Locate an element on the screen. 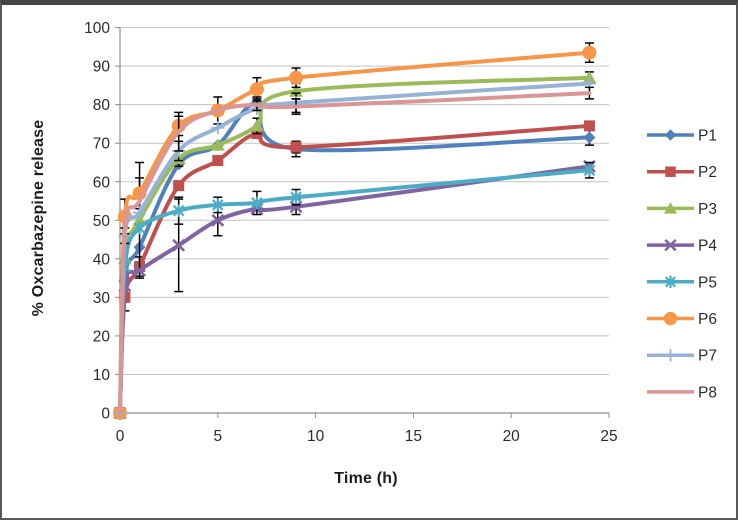  legend-label: P6 is located at coordinates (707, 319).